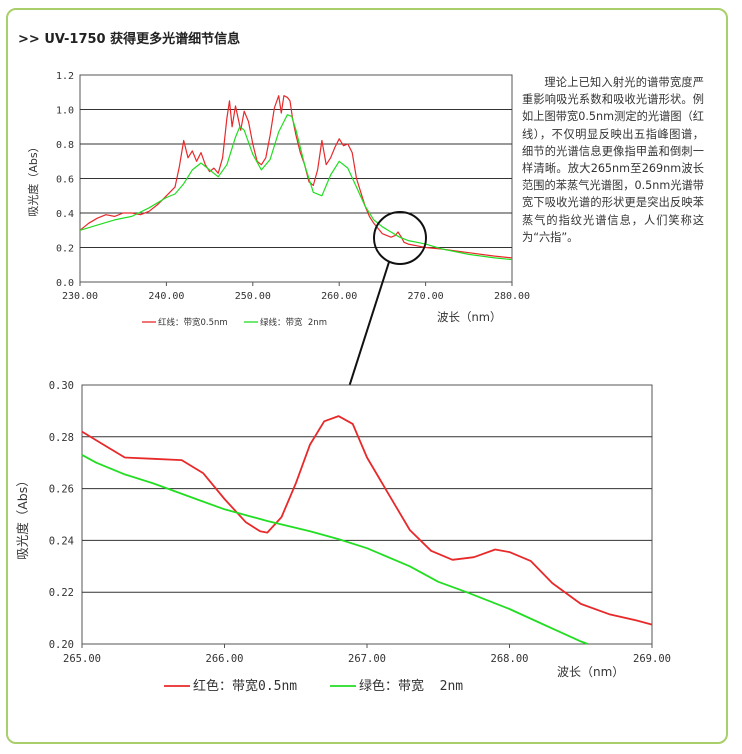 This screenshot has height=754, width=742. Describe the element at coordinates (253, 296) in the screenshot. I see `top-x-tick-label: 250.00` at that location.